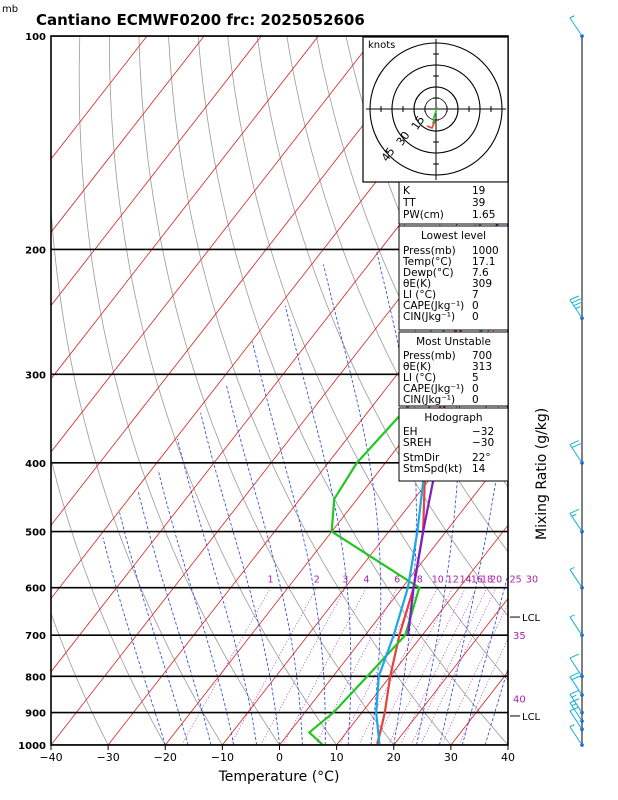  What do you see at coordinates (366, 580) in the screenshot?
I see `mixing-ratio-label: 4` at bounding box center [366, 580].